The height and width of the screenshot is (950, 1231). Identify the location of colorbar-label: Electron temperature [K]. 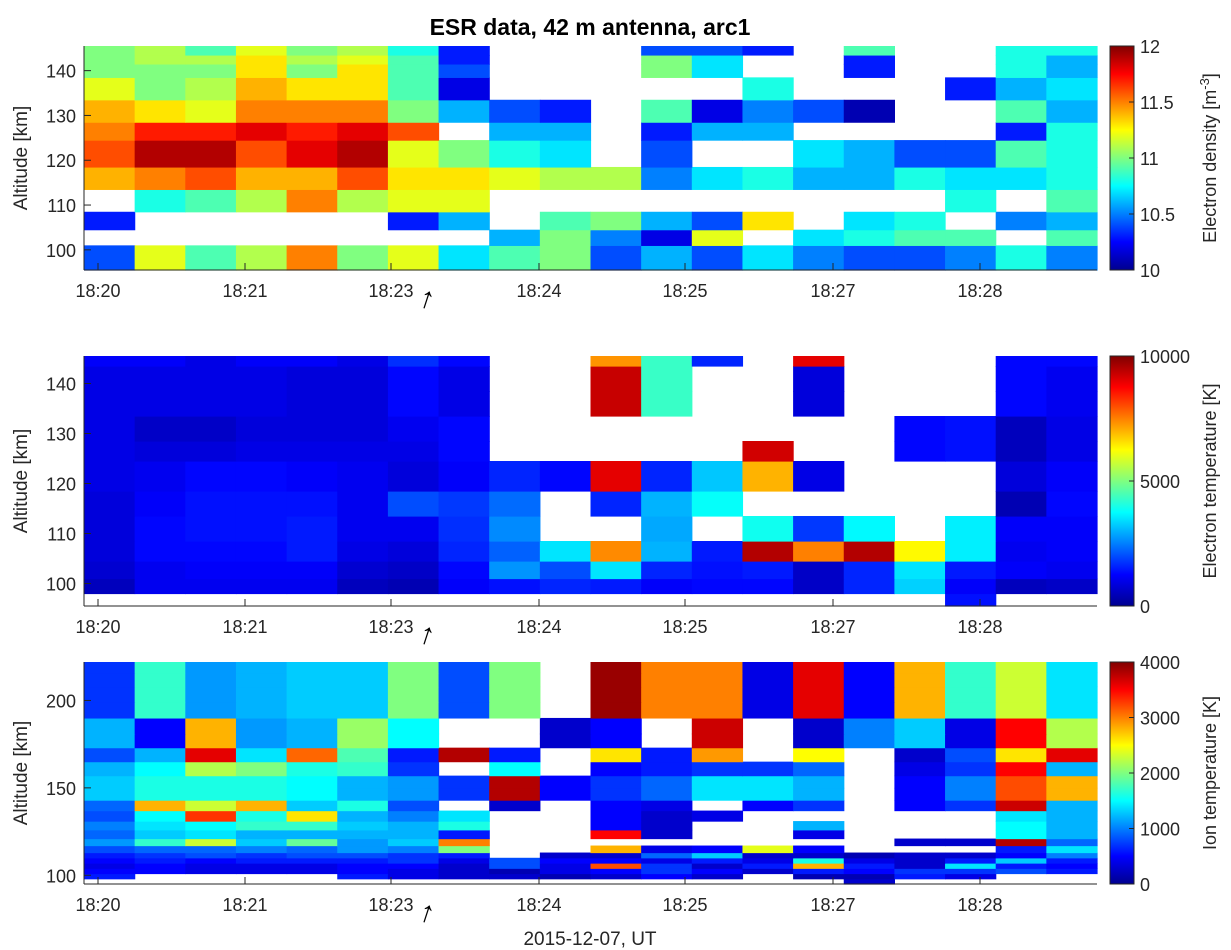
(1210, 480).